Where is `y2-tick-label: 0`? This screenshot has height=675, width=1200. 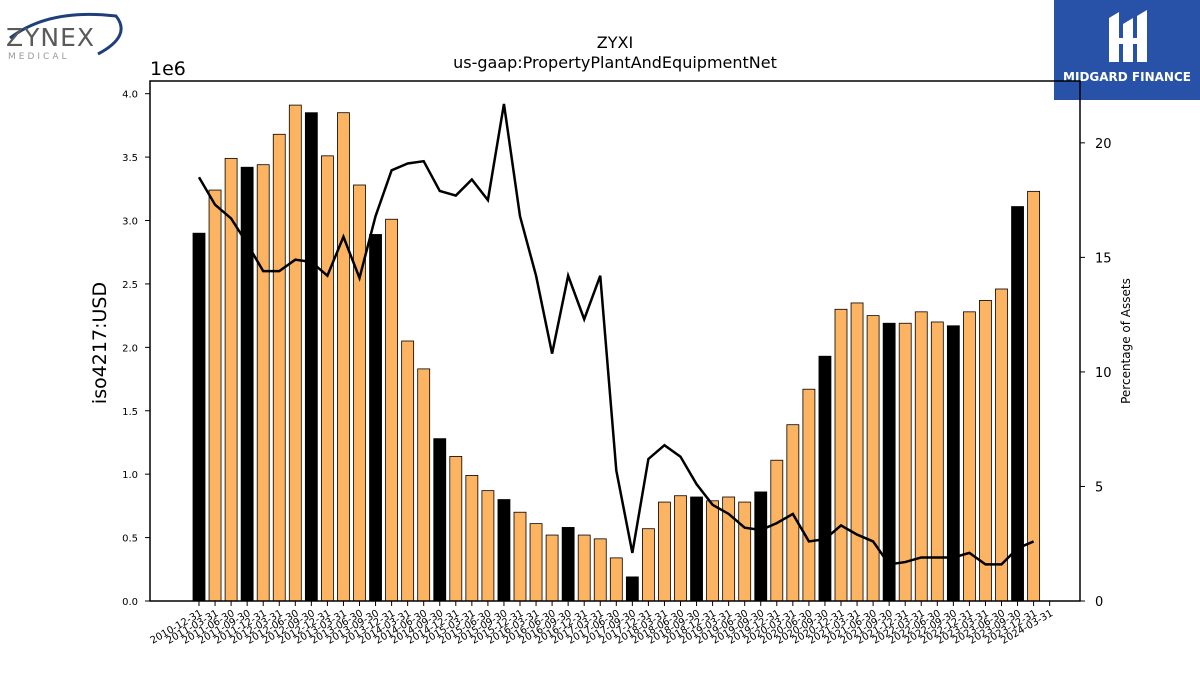
y2-tick-label: 0 is located at coordinates (1099, 602).